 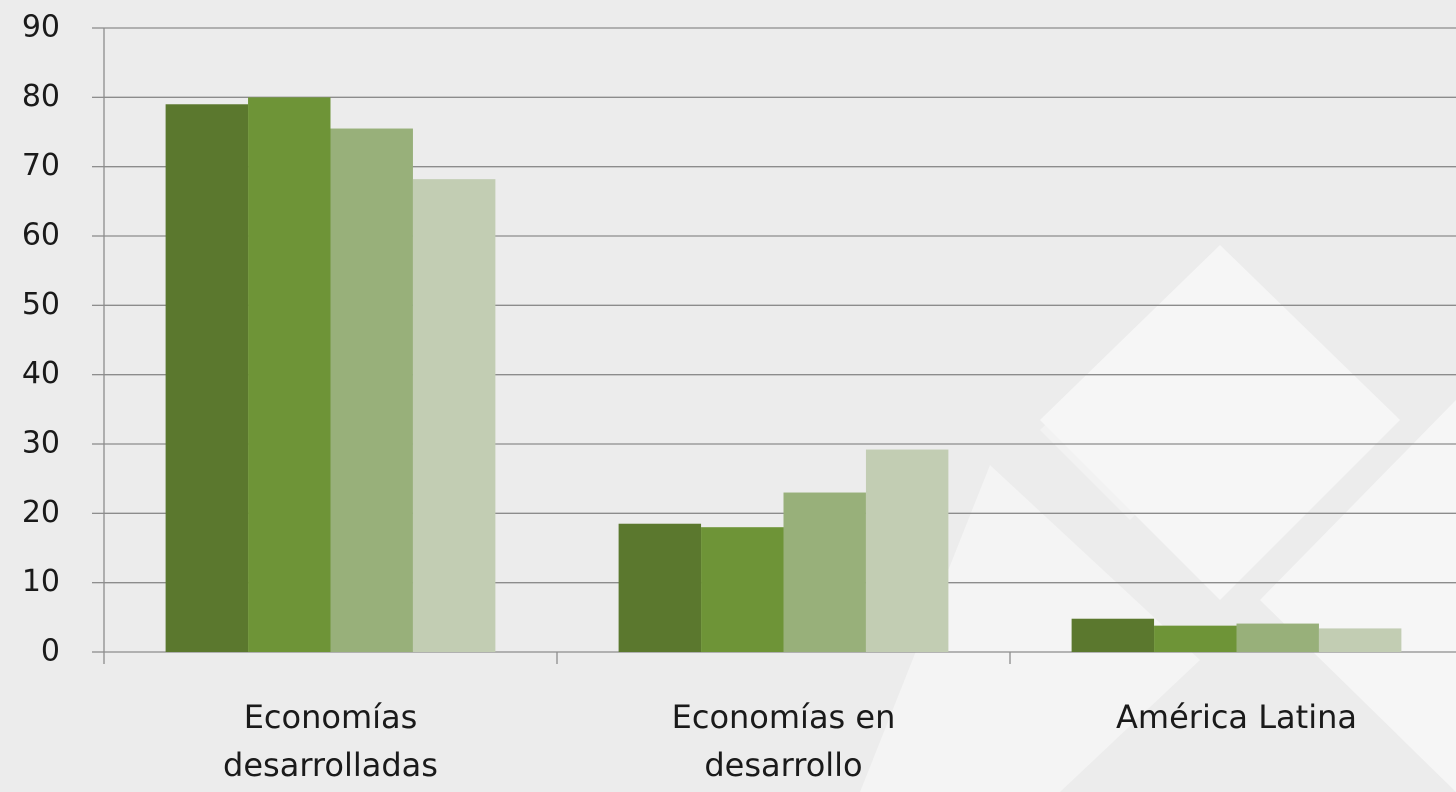 What do you see at coordinates (1236, 717) in the screenshot?
I see `x-tick-label: América Latina` at bounding box center [1236, 717].